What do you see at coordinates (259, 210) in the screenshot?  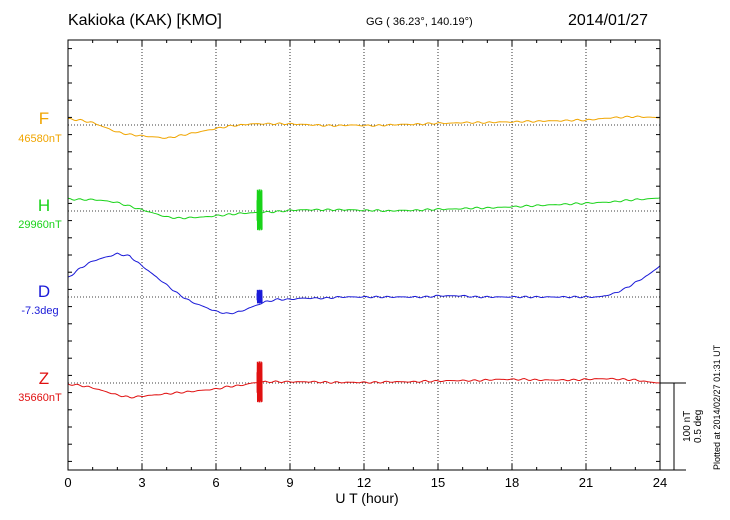 I see `disturbance-spike-H` at bounding box center [259, 210].